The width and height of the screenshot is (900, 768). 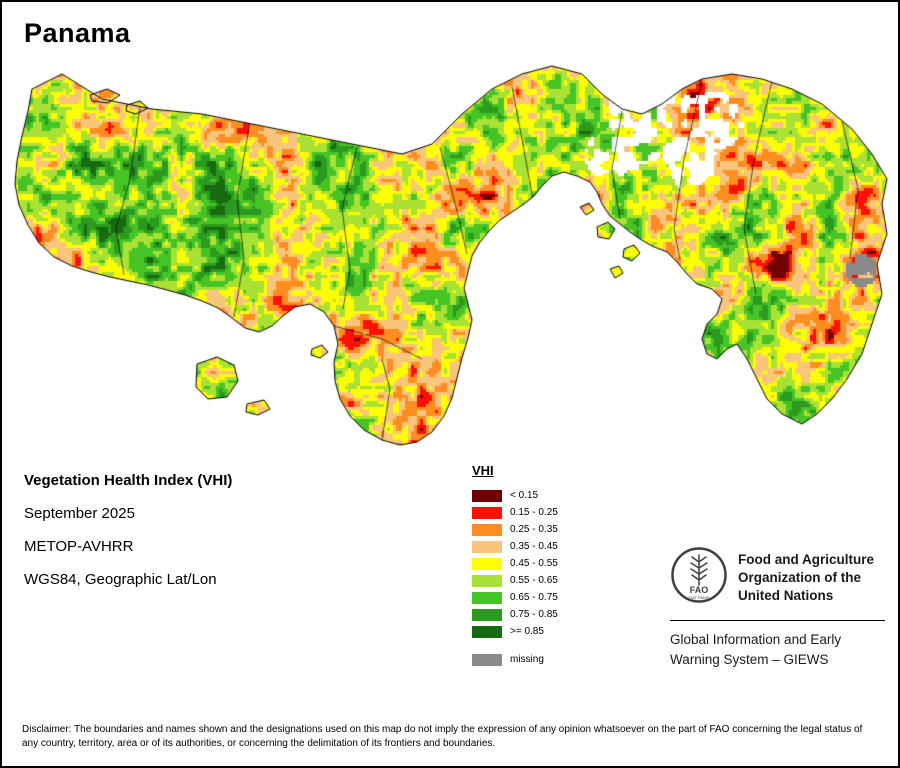 I want to click on legend-row: >= 0.85, so click(x=515, y=631).